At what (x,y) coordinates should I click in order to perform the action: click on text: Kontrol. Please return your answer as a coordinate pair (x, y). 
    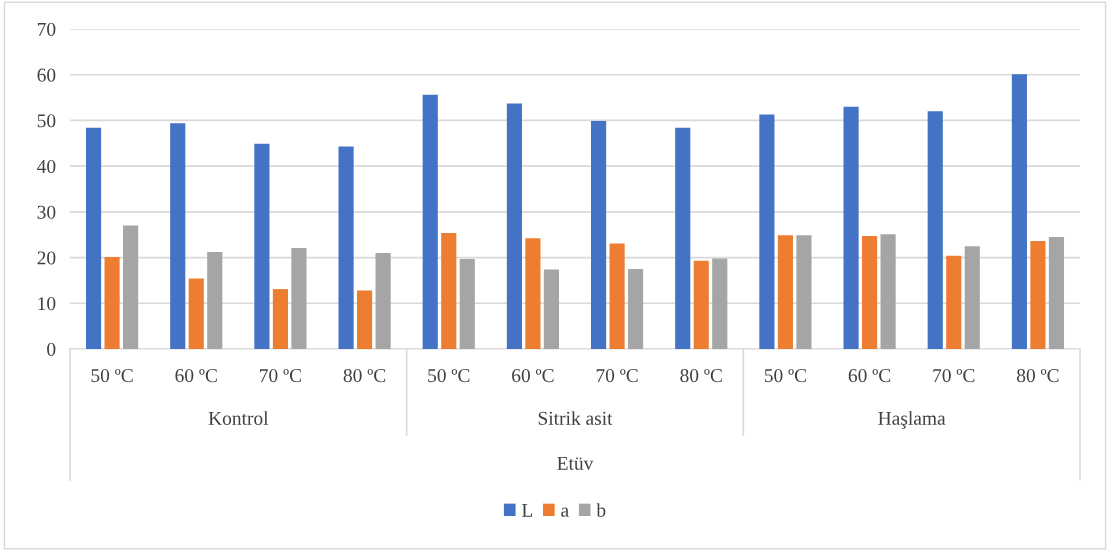
    Looking at the image, I should click on (238, 418).